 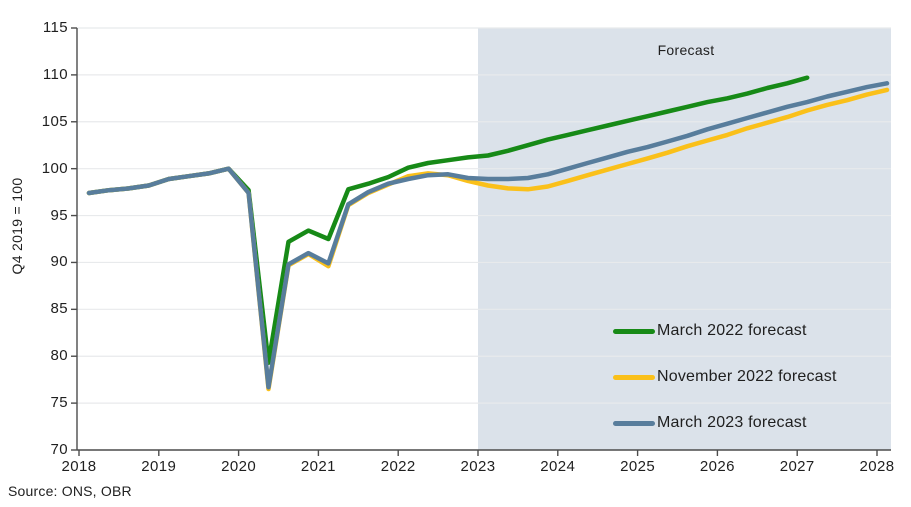 What do you see at coordinates (59, 215) in the screenshot?
I see `y-tick-label: 95` at bounding box center [59, 215].